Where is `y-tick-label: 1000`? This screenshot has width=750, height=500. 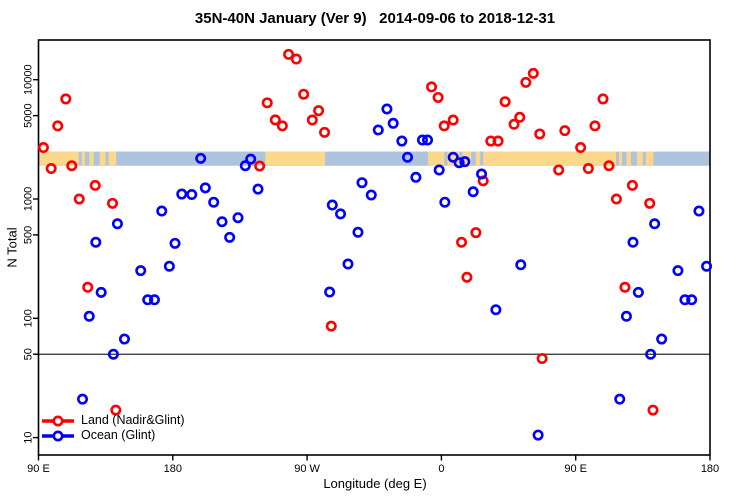 y-tick-label: 1000 is located at coordinates (29, 199).